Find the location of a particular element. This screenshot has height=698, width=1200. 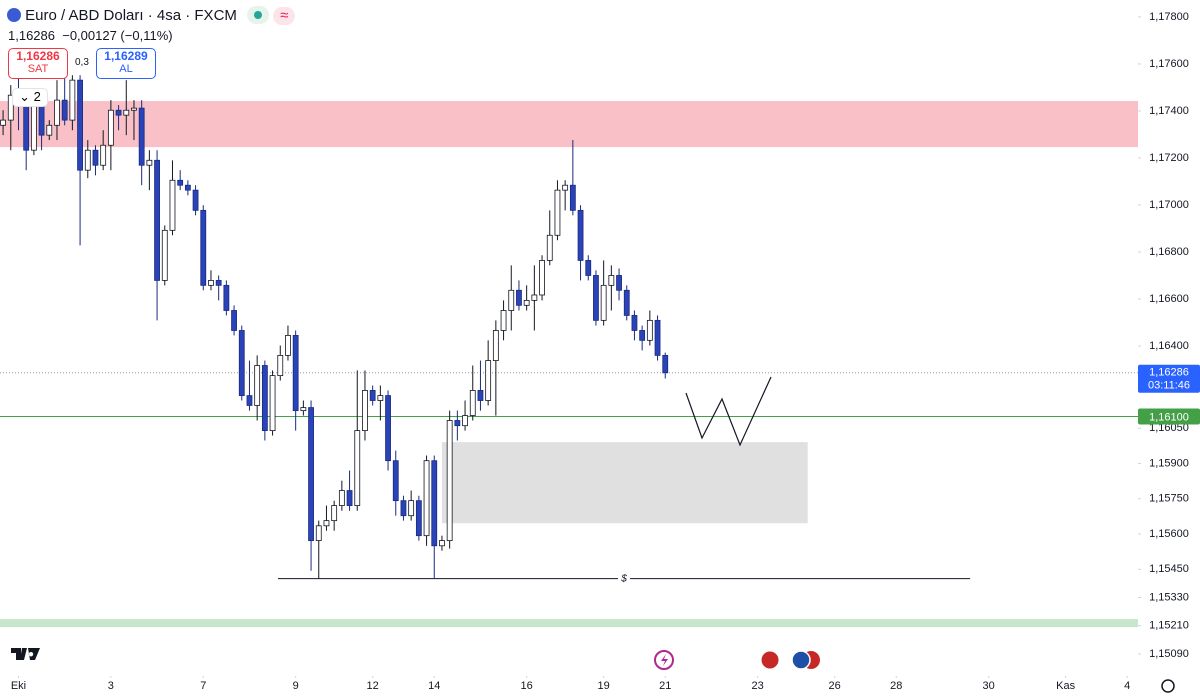

settings-icon is located at coordinates (1168, 686).